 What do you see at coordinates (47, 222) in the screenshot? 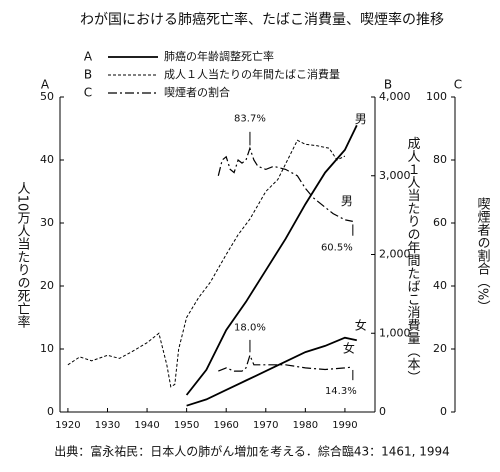
I see `y-tick-label: 30` at bounding box center [47, 222].